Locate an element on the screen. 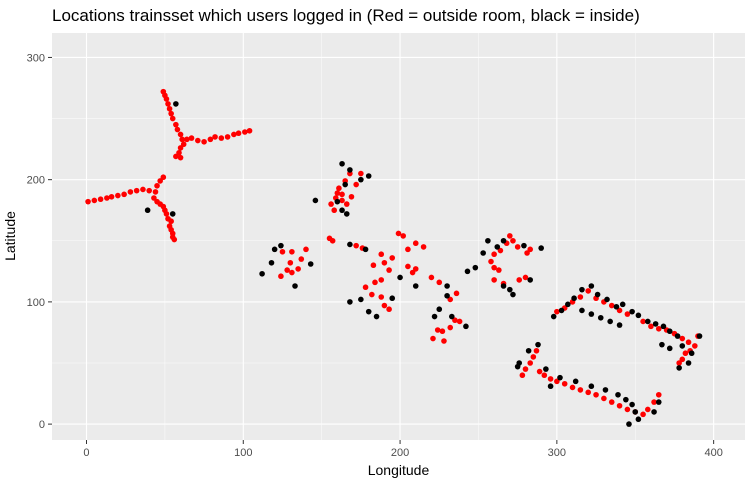 Image resolution: width=753 pixels, height=487 pixels. x-tick-label: 400 is located at coordinates (713, 453).